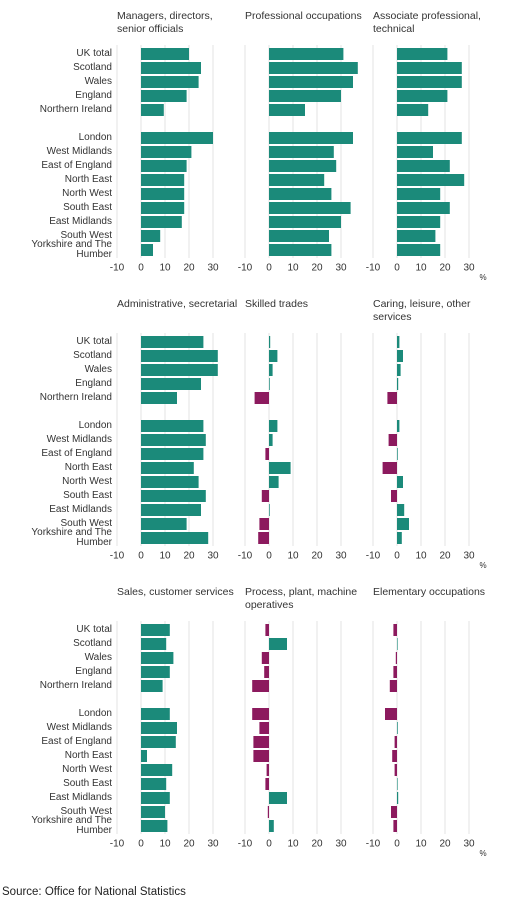 The width and height of the screenshot is (524, 907). I want to click on panel-title: Elementary occupations, so click(429, 592).